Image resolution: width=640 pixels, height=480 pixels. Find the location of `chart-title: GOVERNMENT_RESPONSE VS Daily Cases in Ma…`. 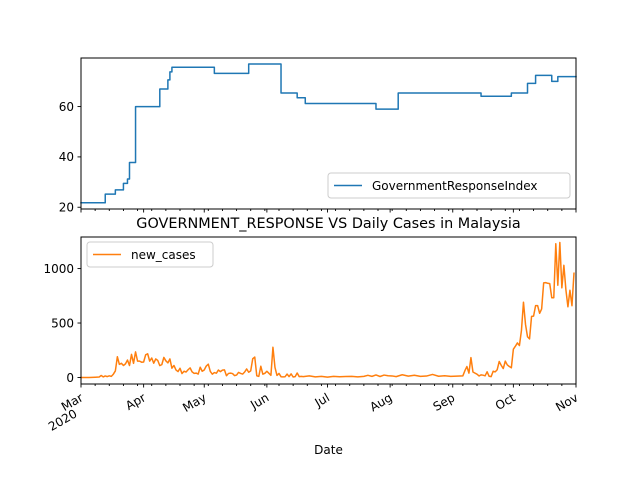

chart-title: GOVERNMENT_RESPONSE VS Daily Cases in Ma… is located at coordinates (328, 224).